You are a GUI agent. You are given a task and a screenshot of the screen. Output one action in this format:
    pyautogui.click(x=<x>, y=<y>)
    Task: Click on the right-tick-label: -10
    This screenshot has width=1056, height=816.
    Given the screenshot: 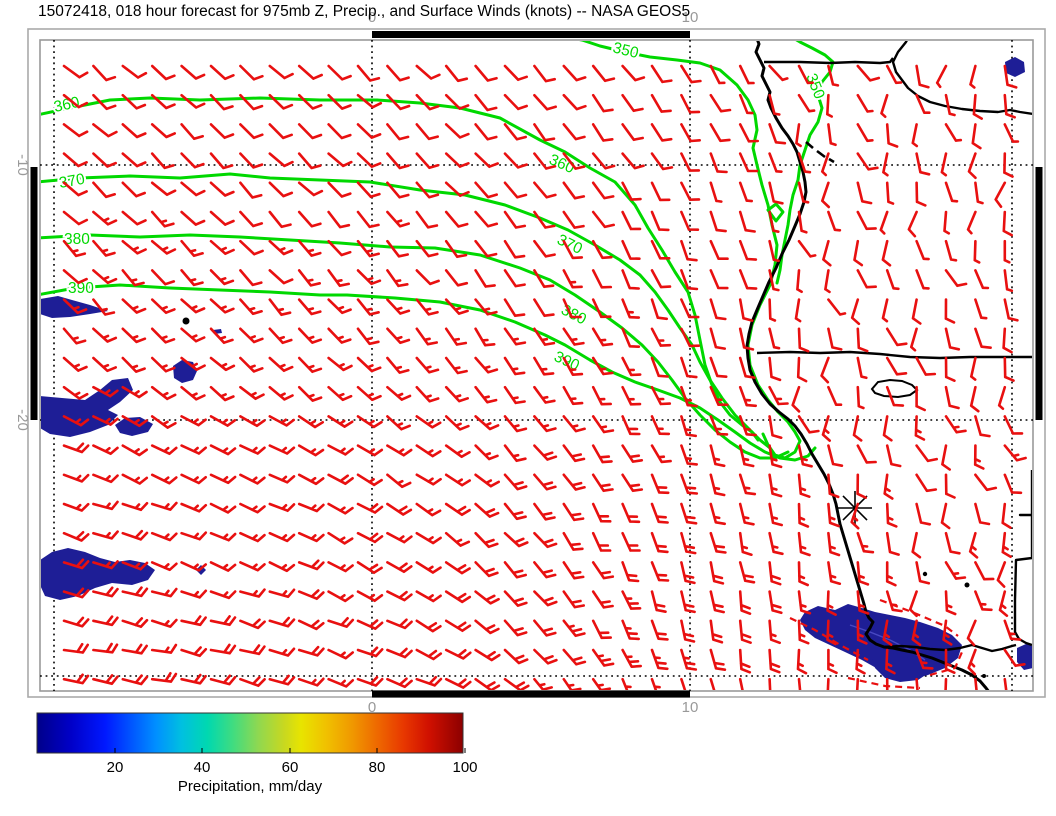 What is the action you would take?
    pyautogui.click(x=1054, y=165)
    